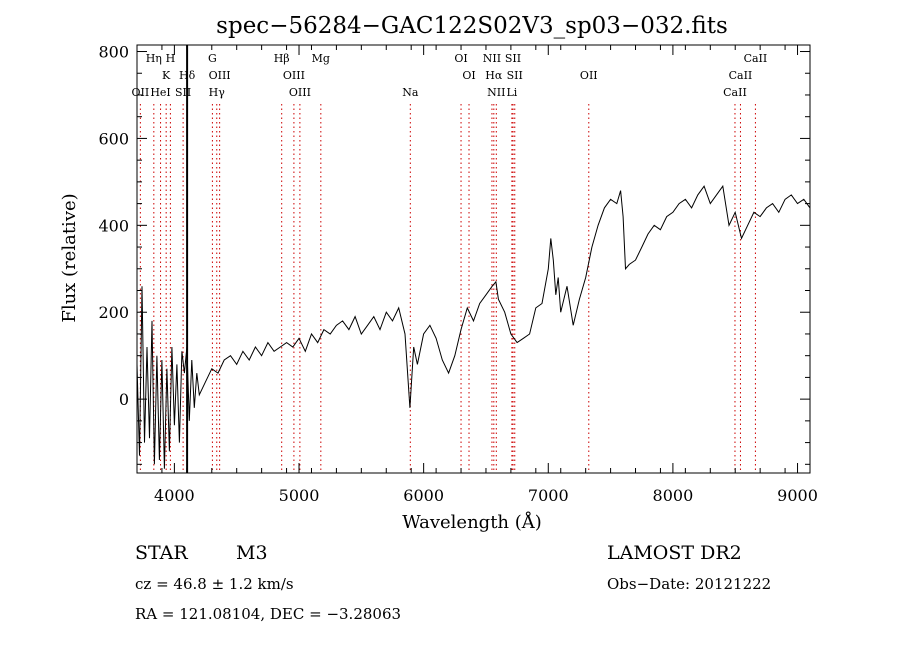 The height and width of the screenshot is (650, 900). I want to click on chart-title: spec−56284−GAC122S02V3_sp03−032.fits, so click(472, 26).